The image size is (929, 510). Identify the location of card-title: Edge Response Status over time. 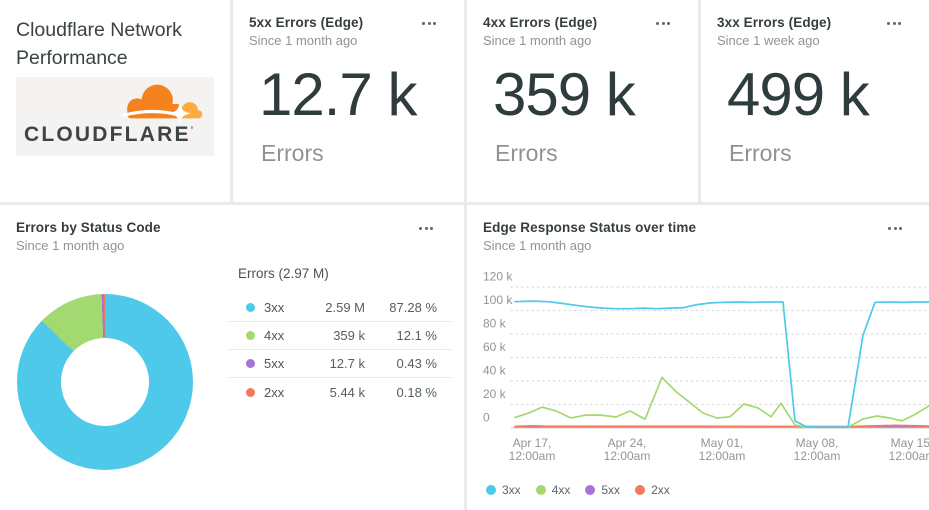
(590, 227).